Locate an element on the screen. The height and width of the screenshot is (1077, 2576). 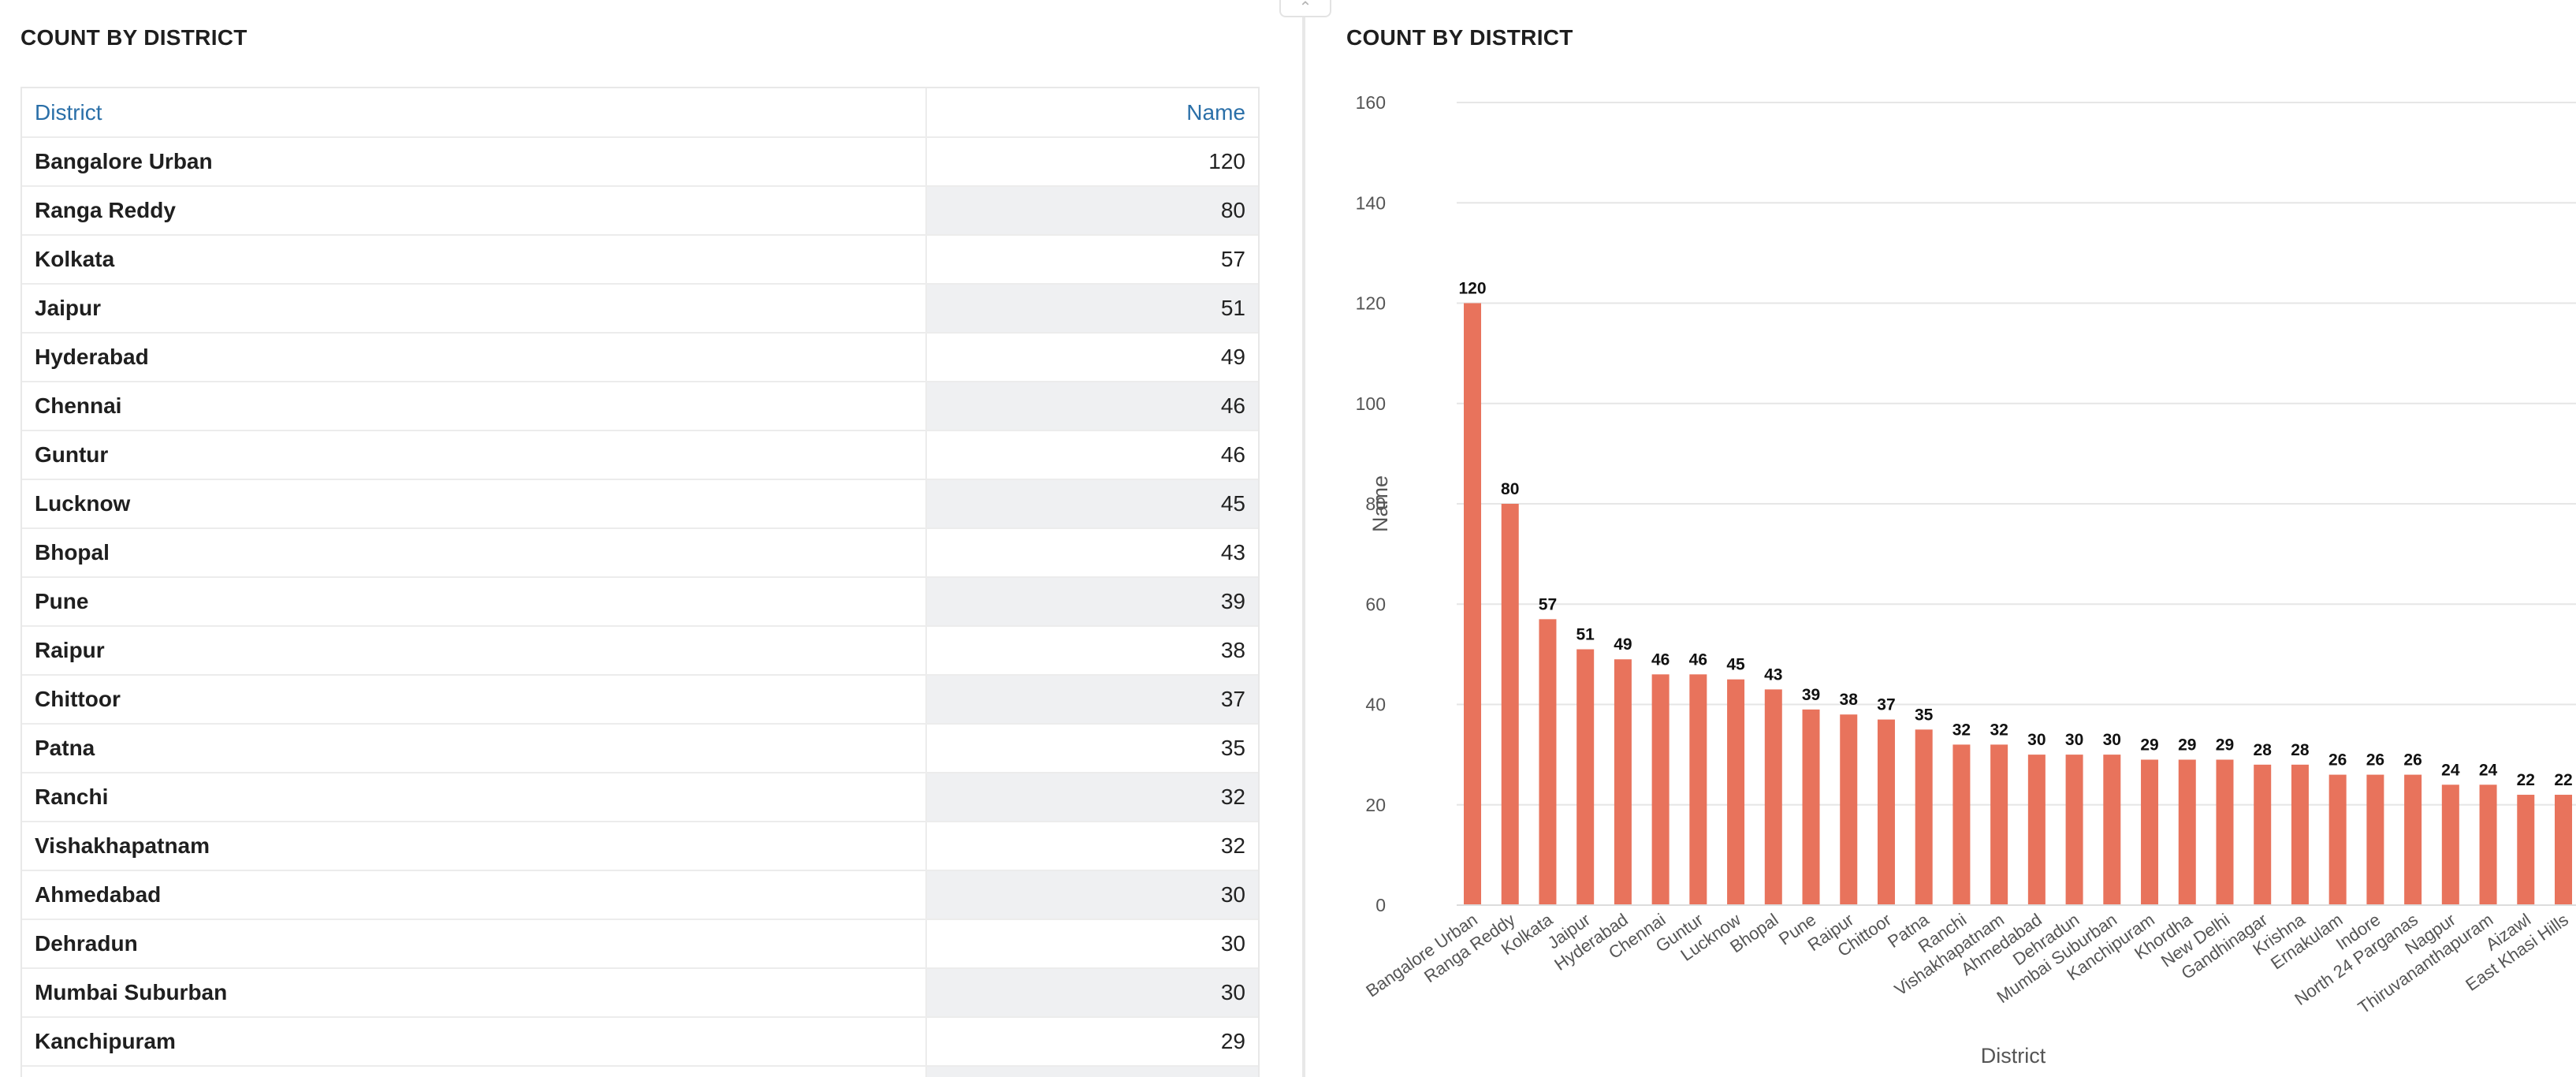
count-cell: 37 is located at coordinates (1092, 700).